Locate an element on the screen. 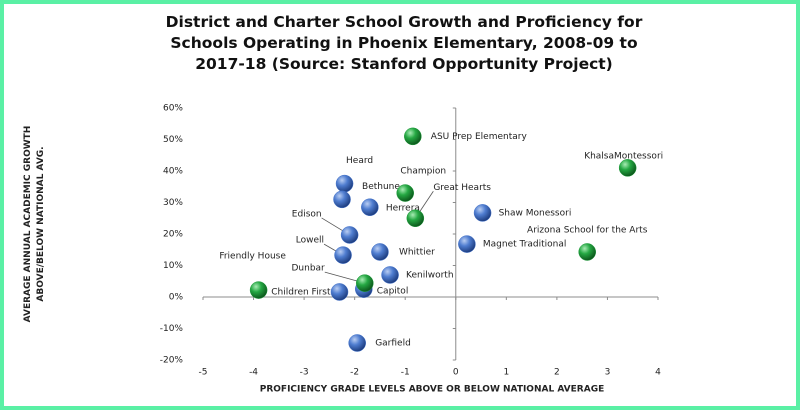 Image resolution: width=800 pixels, height=410 pixels. point-label: ASU Prep Elementary is located at coordinates (479, 137).